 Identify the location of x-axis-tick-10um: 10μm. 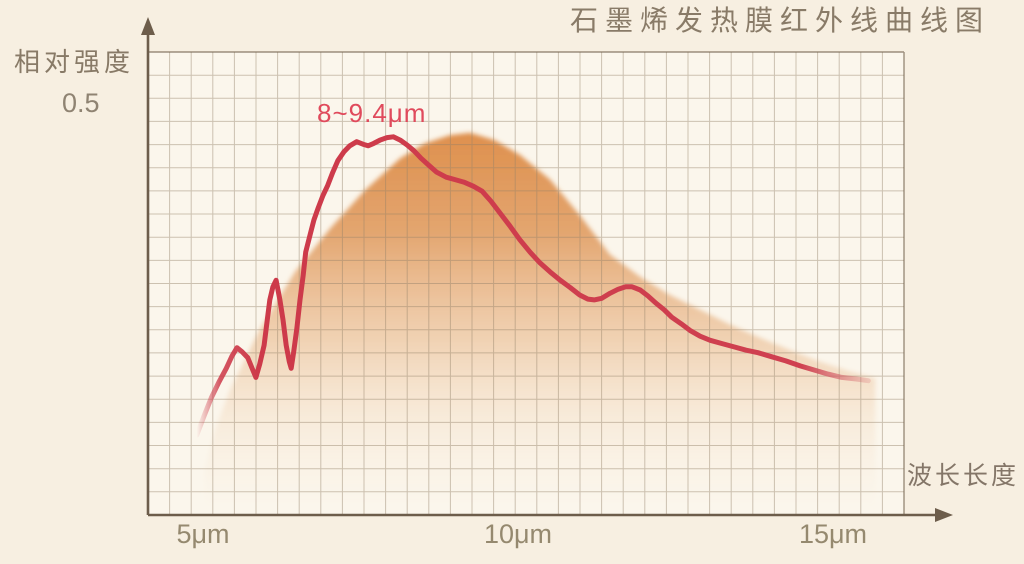
(518, 534).